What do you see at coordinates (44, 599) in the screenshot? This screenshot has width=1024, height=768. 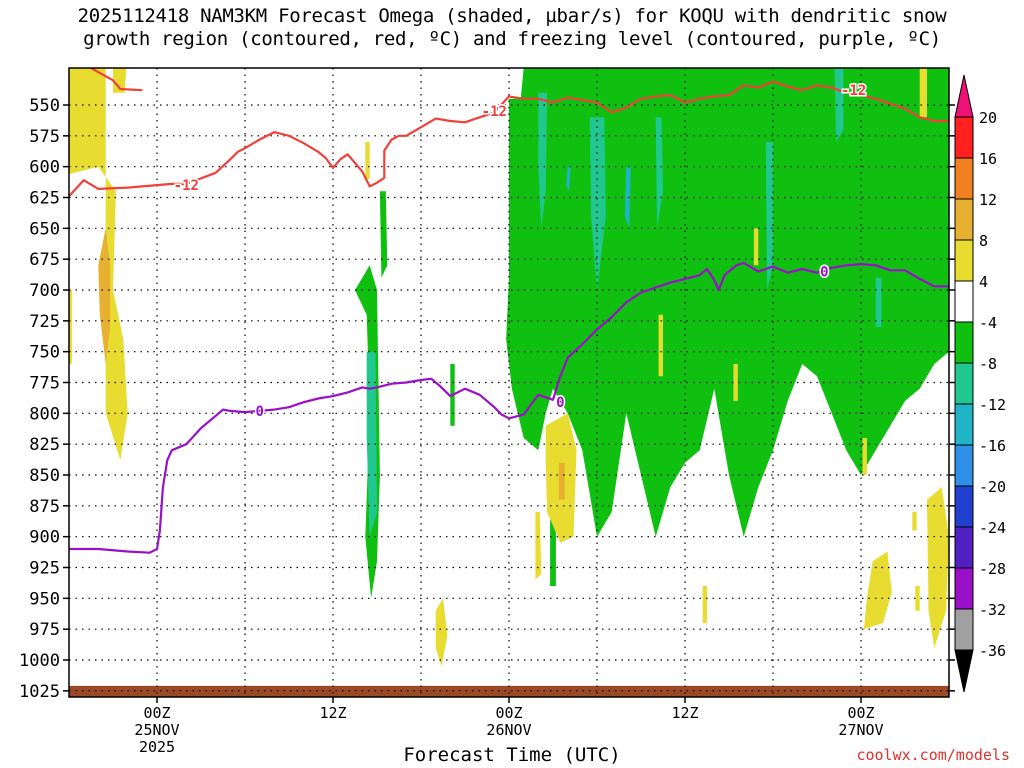 I see `y-tick-label-950: 950` at bounding box center [44, 599].